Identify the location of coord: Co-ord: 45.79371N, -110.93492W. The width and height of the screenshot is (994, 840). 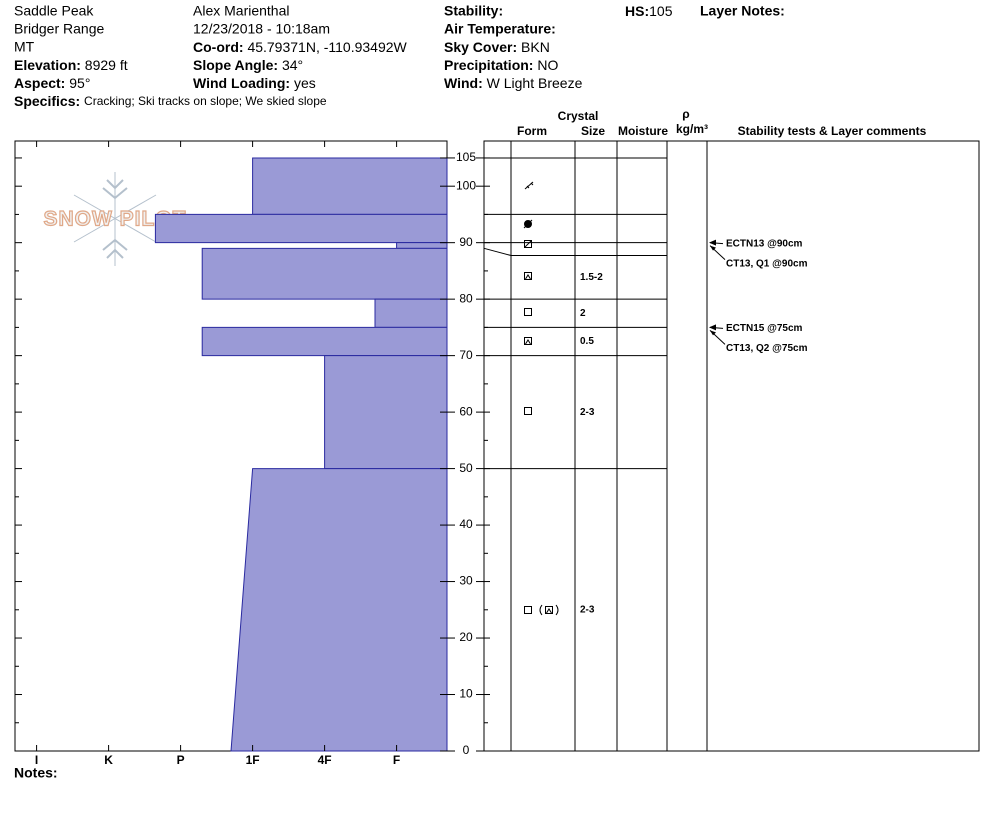
(300, 47).